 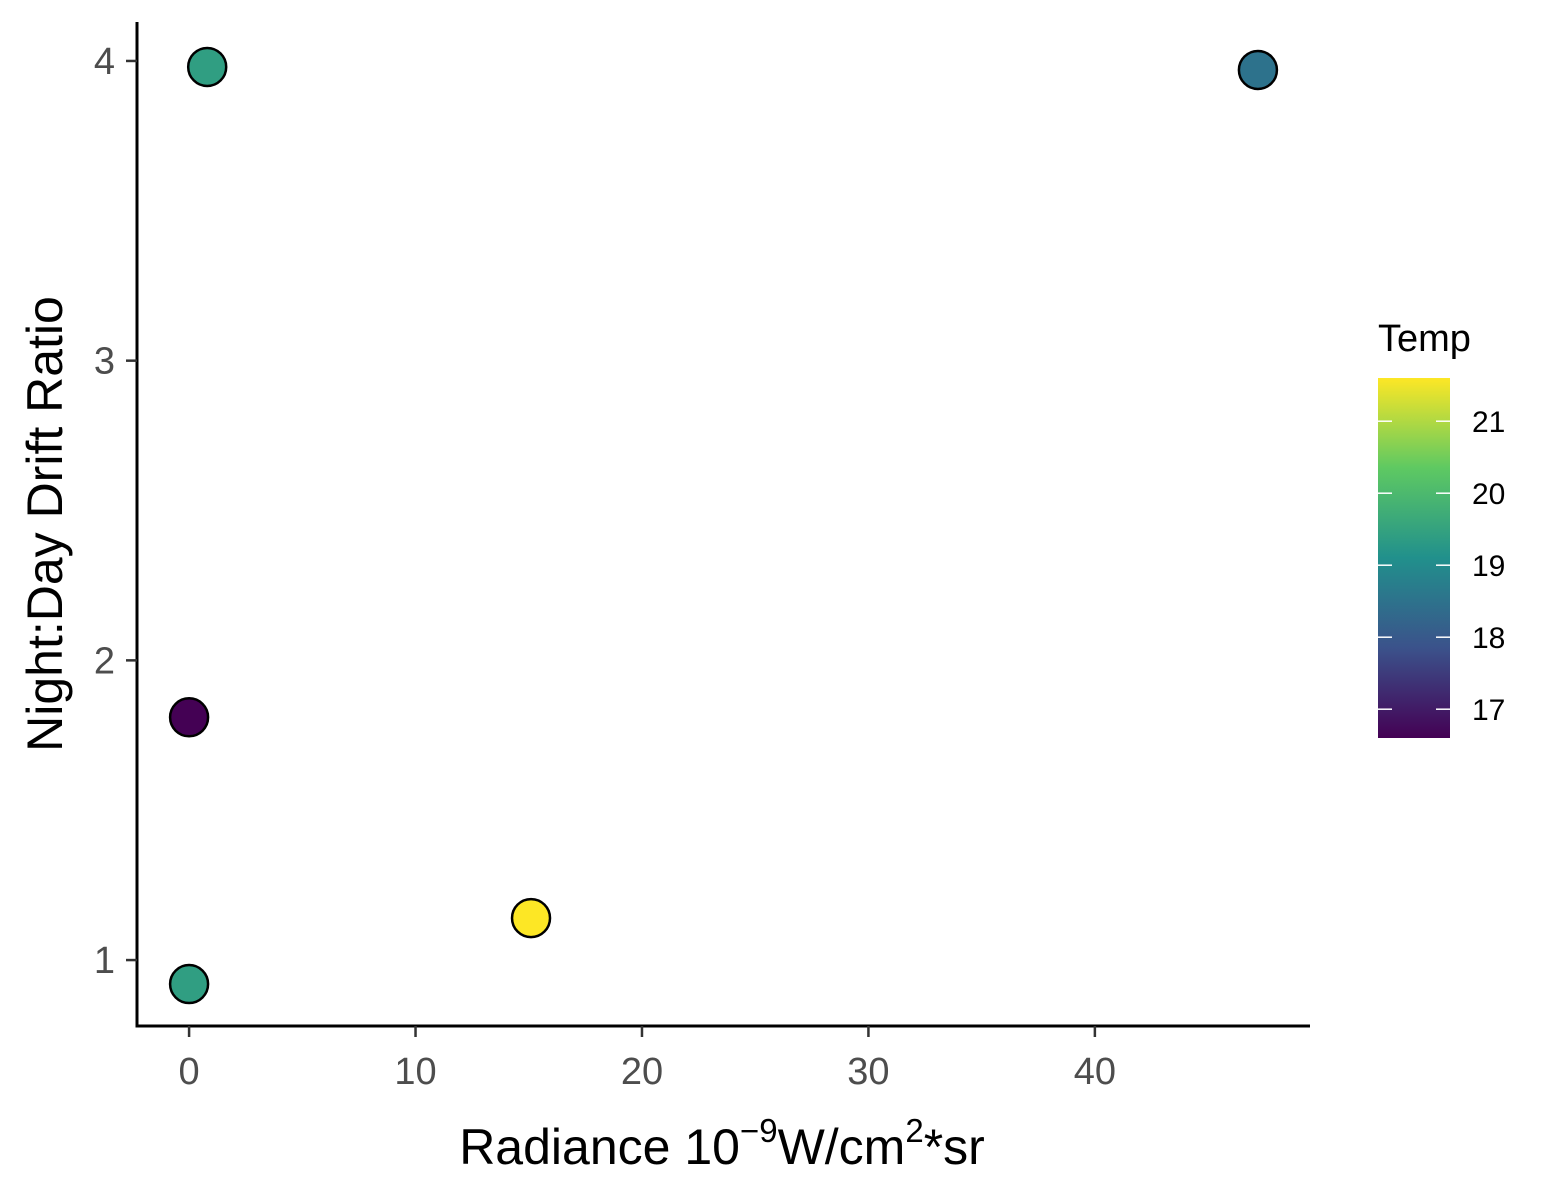 What do you see at coordinates (1414, 558) in the screenshot?
I see `legend-colorbar` at bounding box center [1414, 558].